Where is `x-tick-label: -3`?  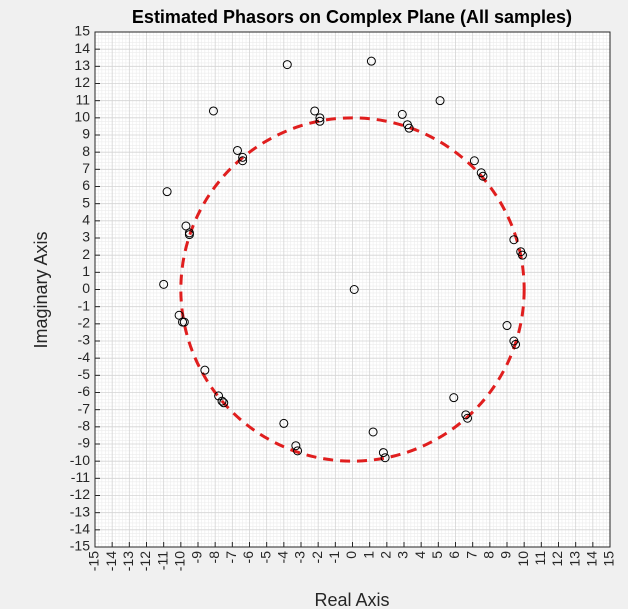 x-tick-label: -3 is located at coordinates (300, 557).